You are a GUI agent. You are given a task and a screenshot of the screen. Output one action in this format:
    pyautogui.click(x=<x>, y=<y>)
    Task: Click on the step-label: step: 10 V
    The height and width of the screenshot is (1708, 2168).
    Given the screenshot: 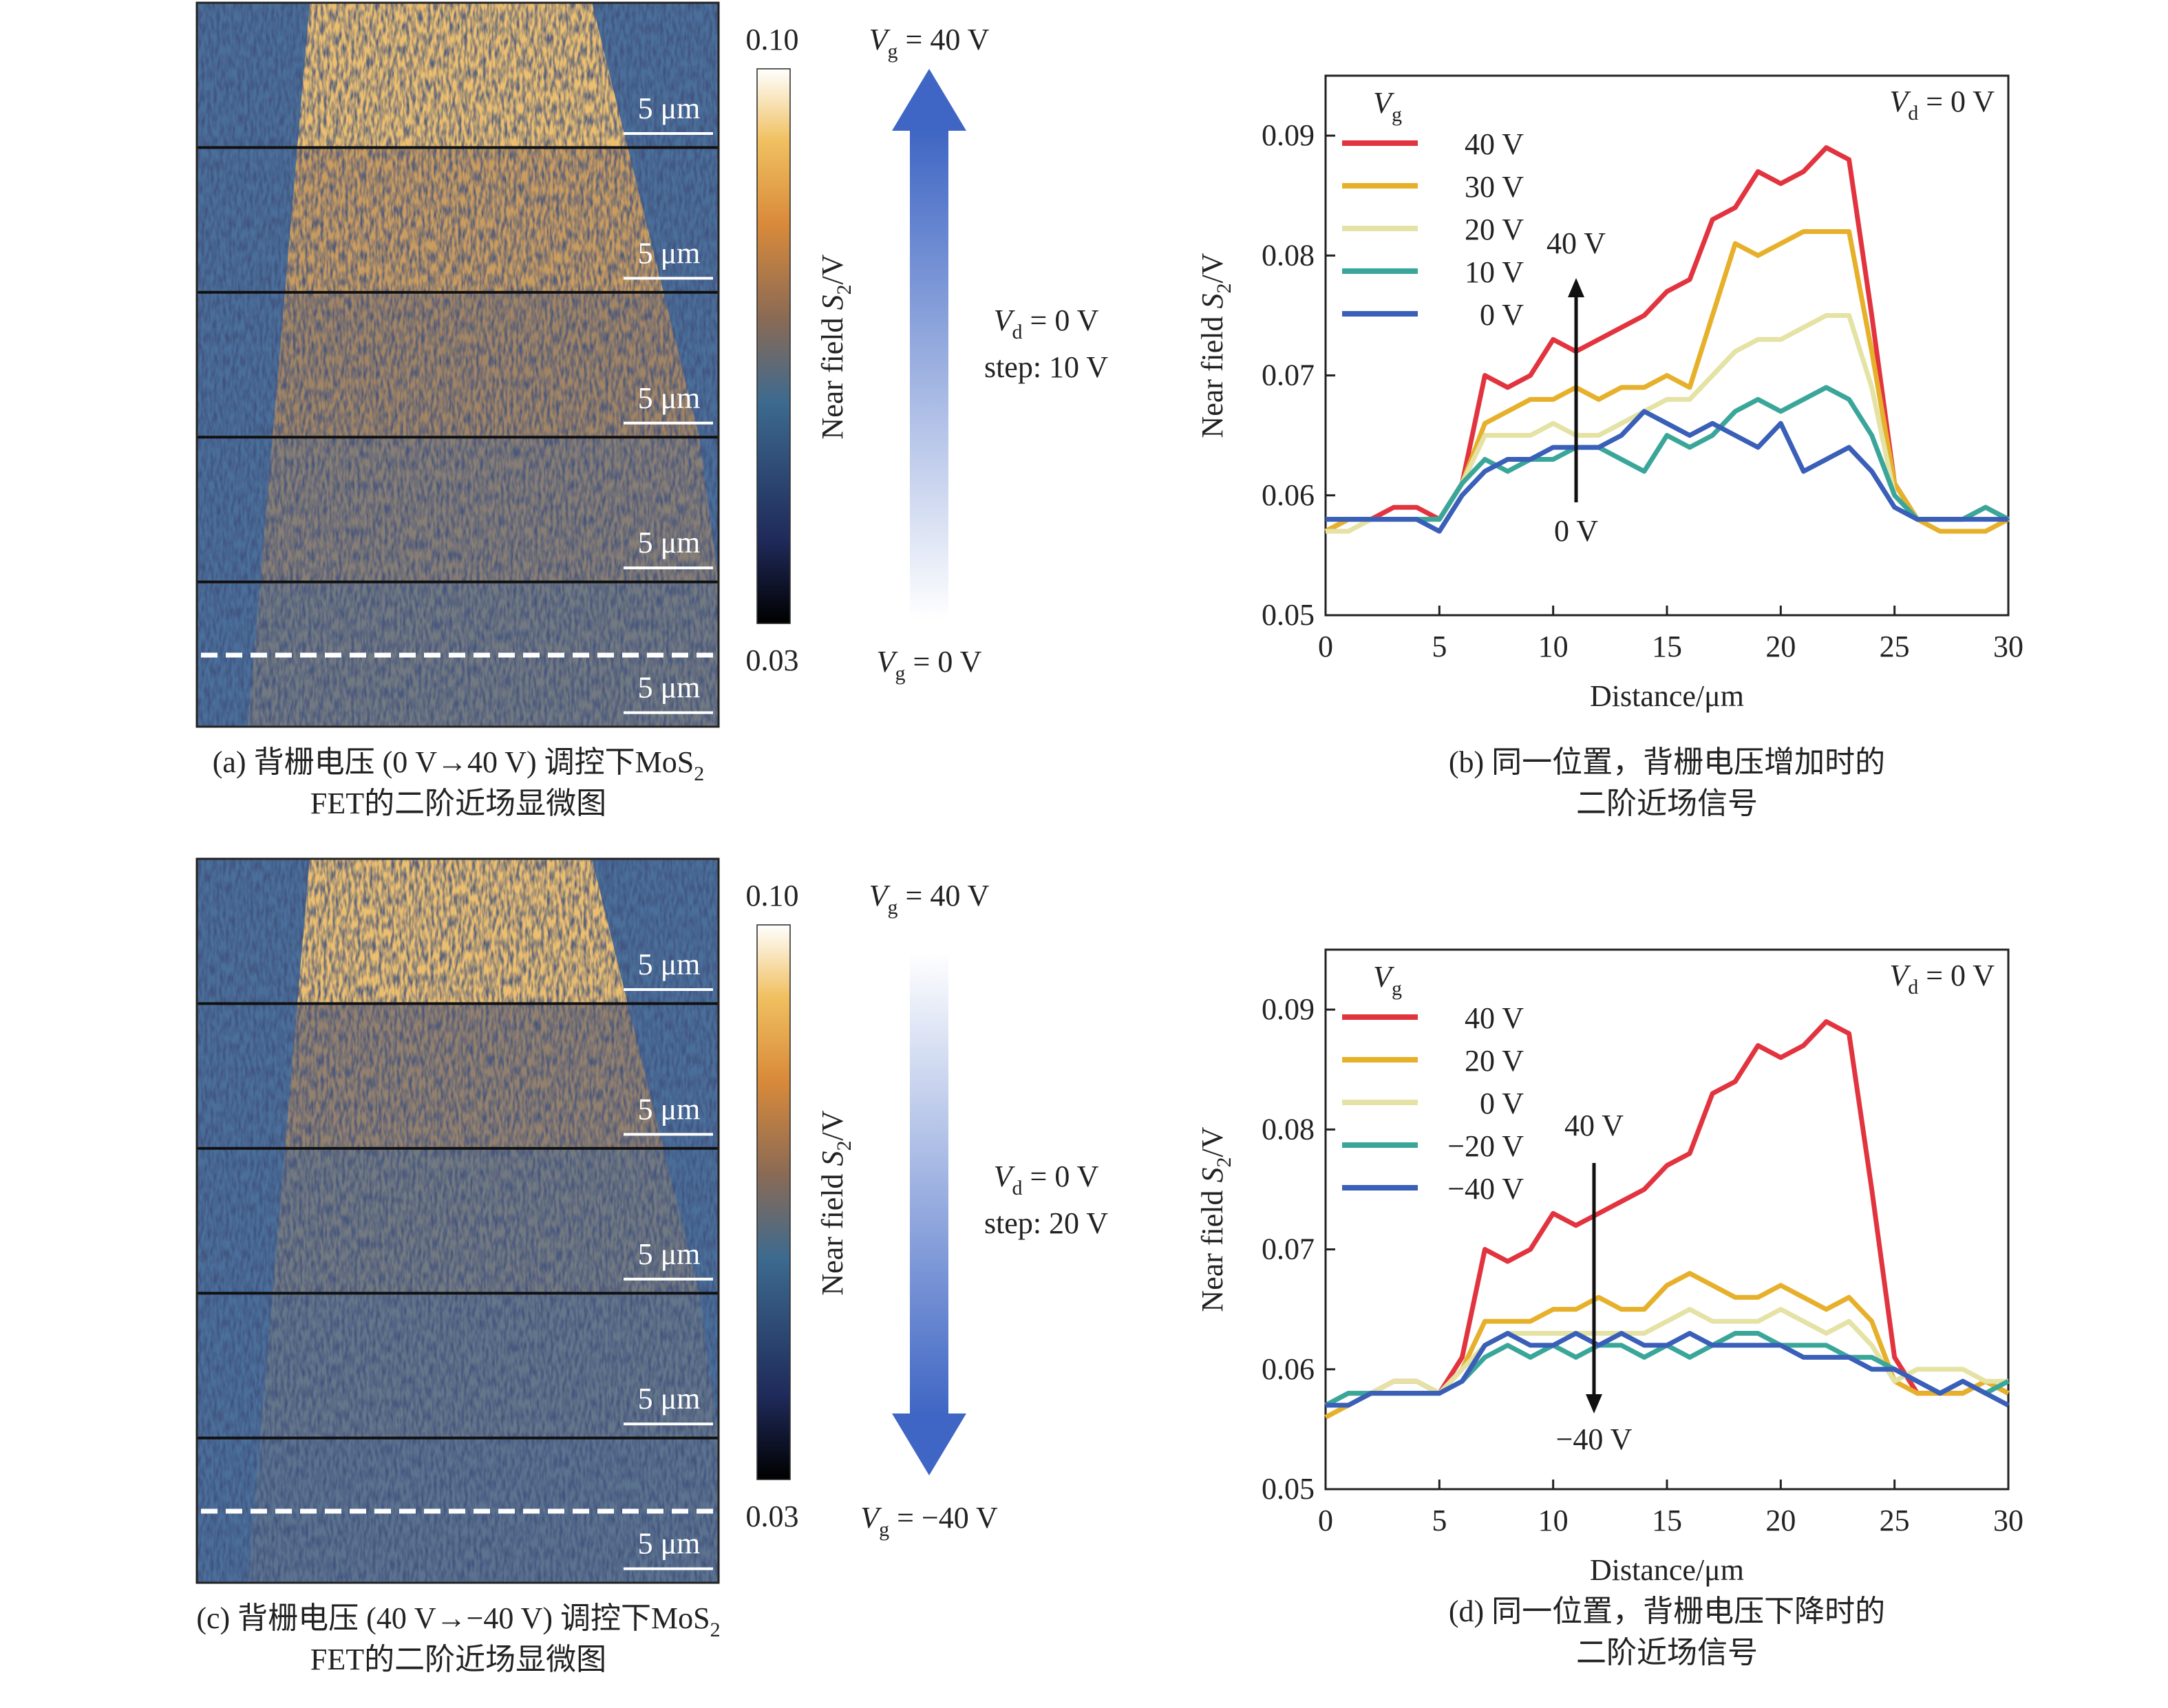 What is the action you would take?
    pyautogui.click(x=1046, y=367)
    